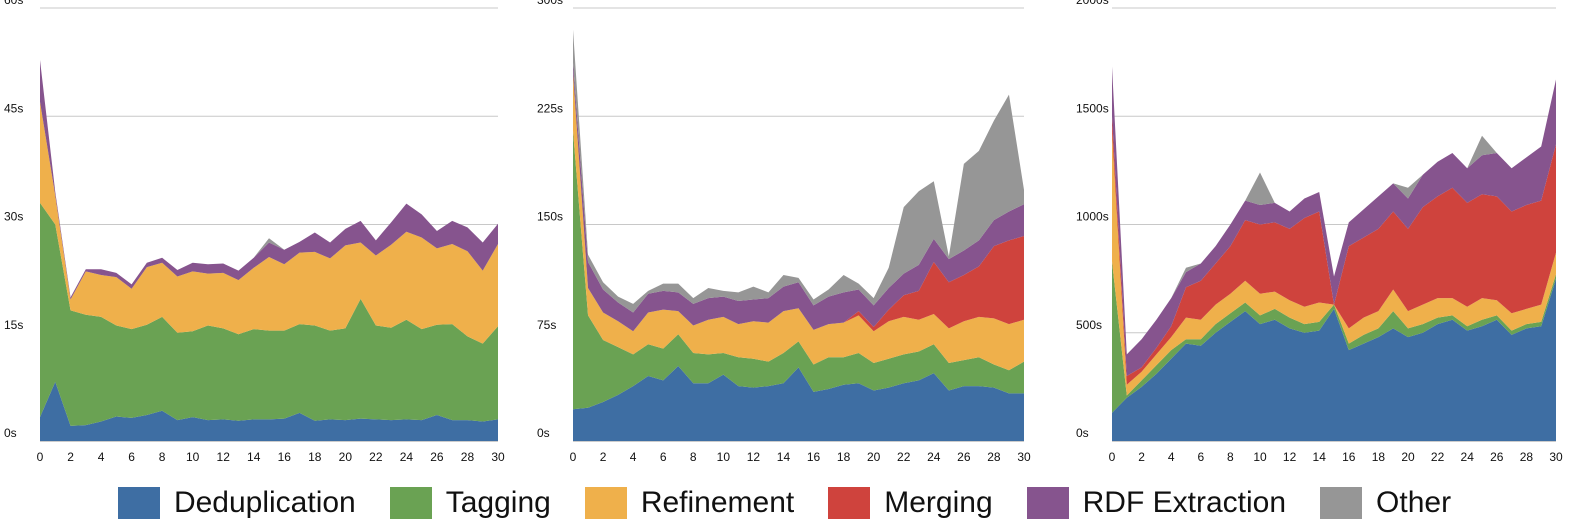  What do you see at coordinates (934, 457) in the screenshot?
I see `x-tick-label-2-12: 24` at bounding box center [934, 457].